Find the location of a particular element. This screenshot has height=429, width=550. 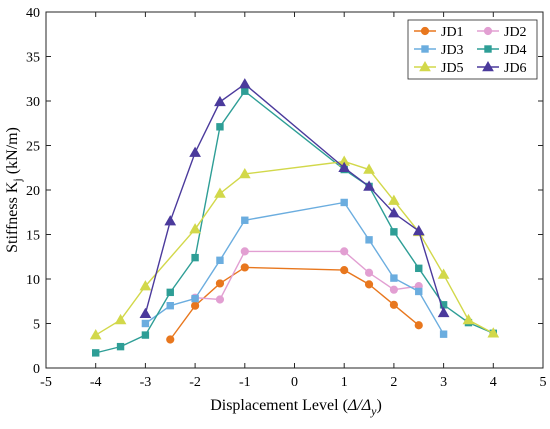

legend-marker-jd3 is located at coordinates (425, 49).